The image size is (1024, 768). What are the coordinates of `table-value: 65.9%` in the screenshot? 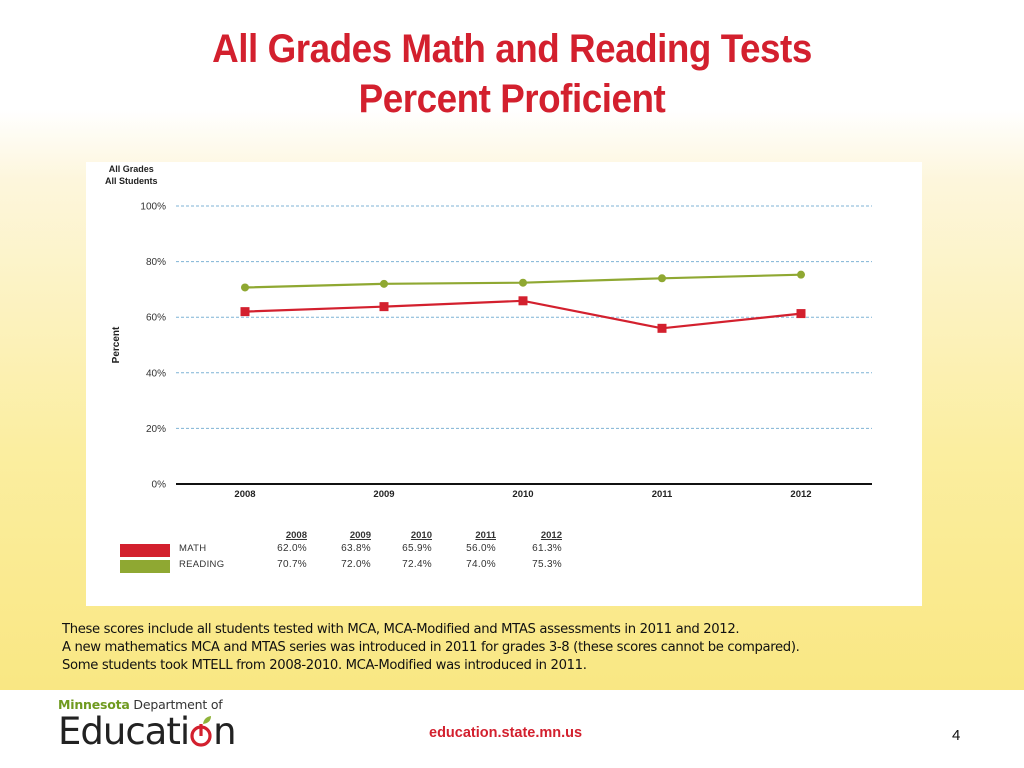 It's located at (417, 548).